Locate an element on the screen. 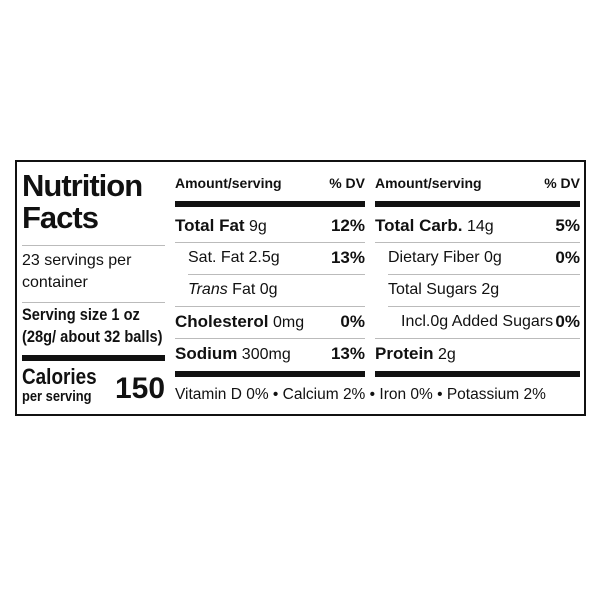 The height and width of the screenshot is (600, 600). row: Dietary Fiber 0g is located at coordinates (445, 258).